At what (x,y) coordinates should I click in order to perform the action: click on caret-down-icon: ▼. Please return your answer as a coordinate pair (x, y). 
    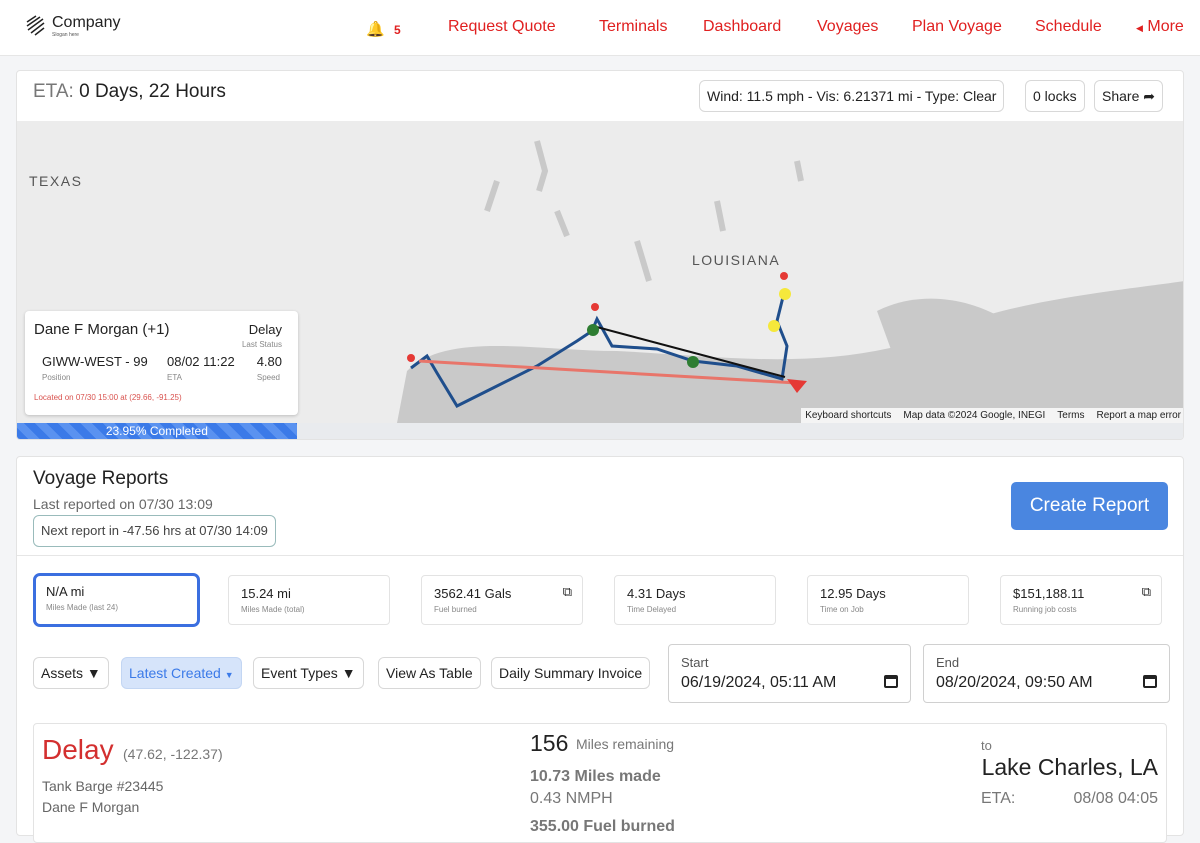
    Looking at the image, I should click on (229, 675).